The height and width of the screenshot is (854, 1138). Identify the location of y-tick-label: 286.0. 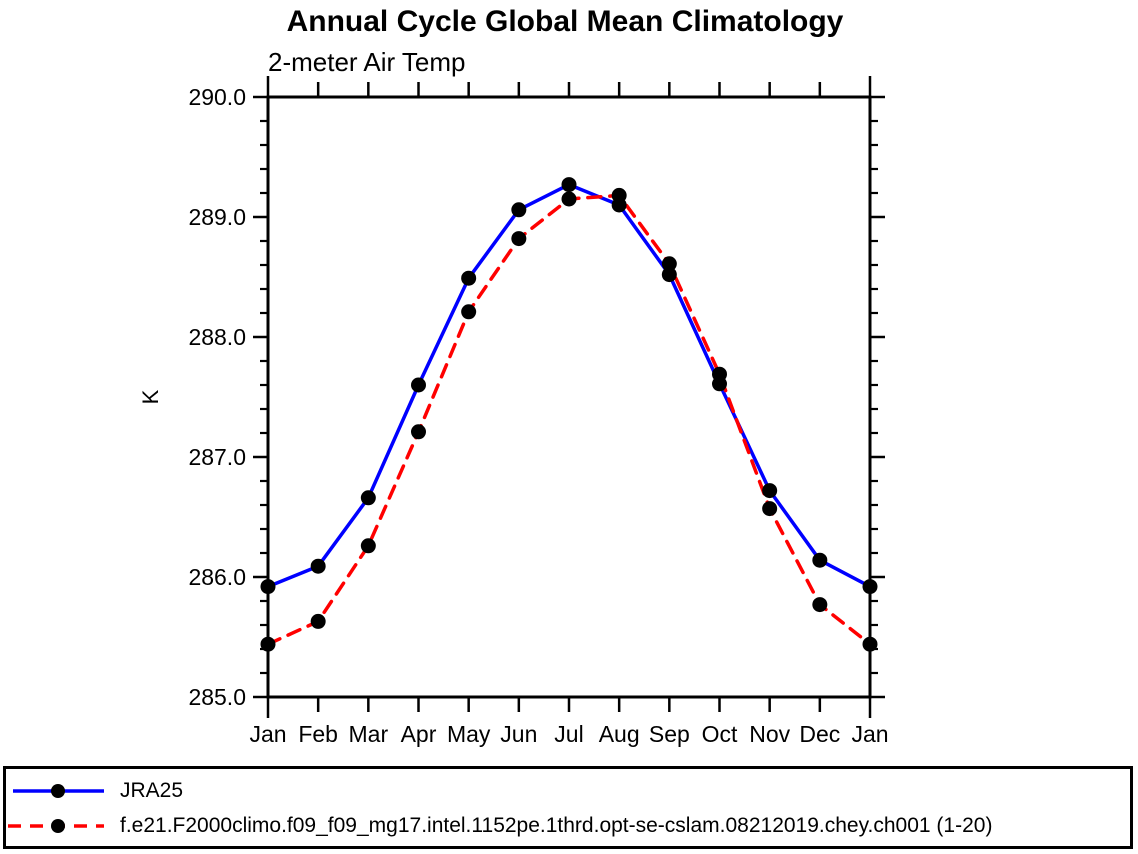
(217, 577).